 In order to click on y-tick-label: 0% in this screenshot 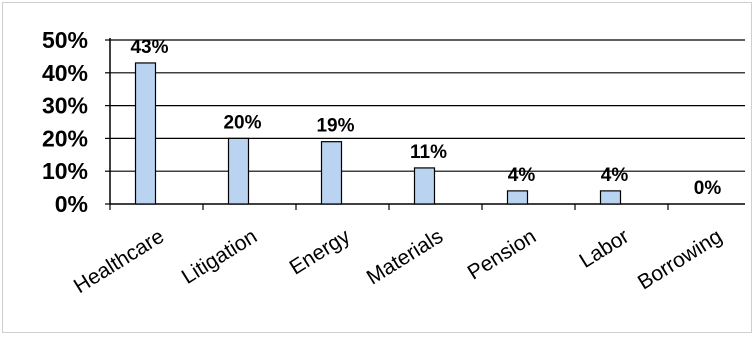, I will do `click(71, 204)`.